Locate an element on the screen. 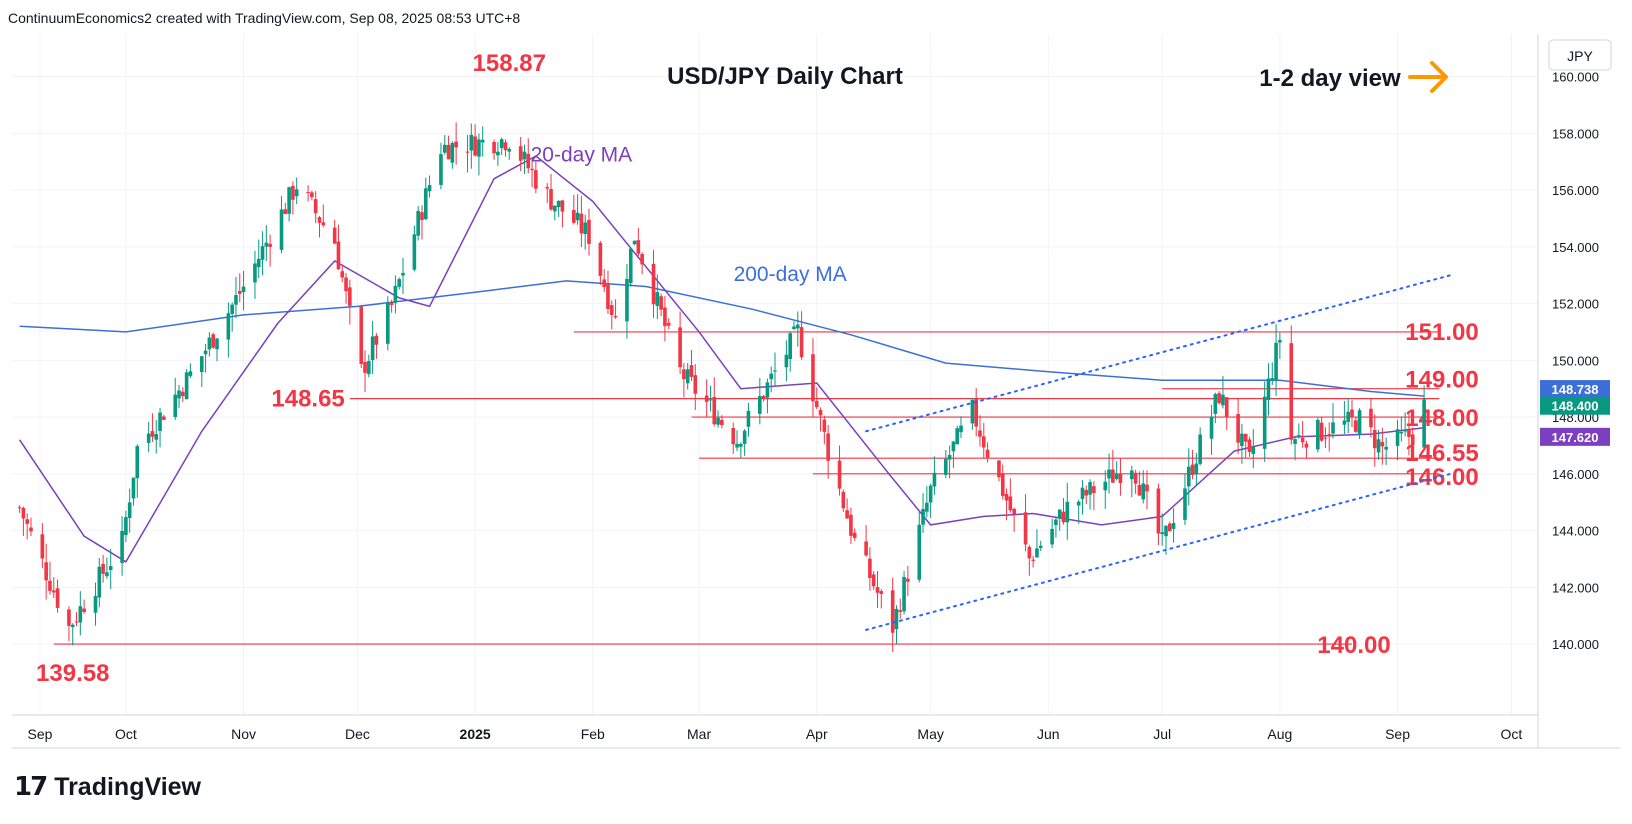 This screenshot has width=1632, height=824. x-tick-label: 2025 is located at coordinates (475, 734).